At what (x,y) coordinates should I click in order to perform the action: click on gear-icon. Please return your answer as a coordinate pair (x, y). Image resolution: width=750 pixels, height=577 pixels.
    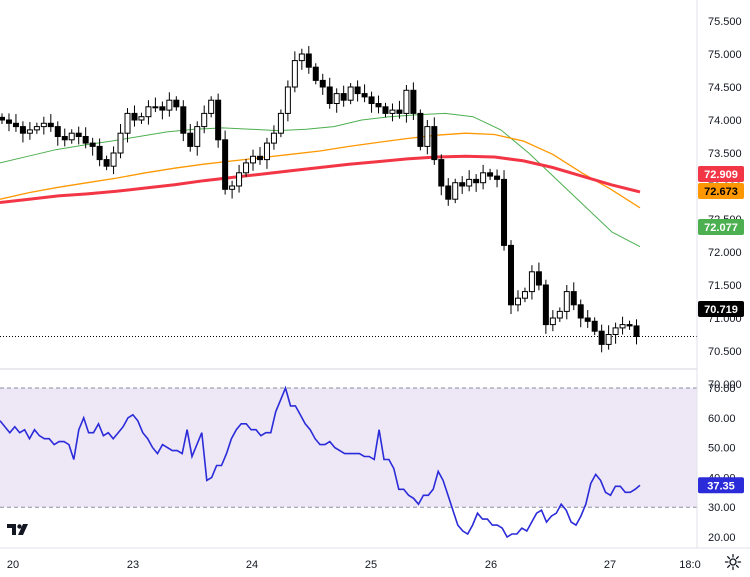
    Looking at the image, I should click on (733, 562).